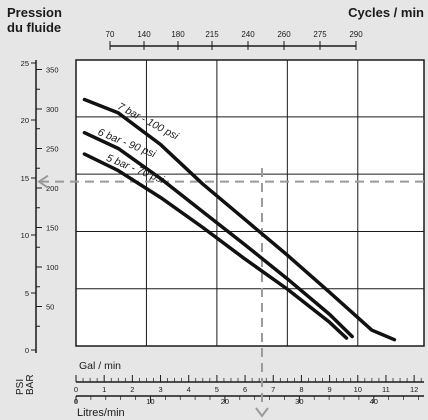 This screenshot has width=428, height=420. Describe the element at coordinates (189, 389) in the screenshot. I see `gal-tick-label: 4` at that location.